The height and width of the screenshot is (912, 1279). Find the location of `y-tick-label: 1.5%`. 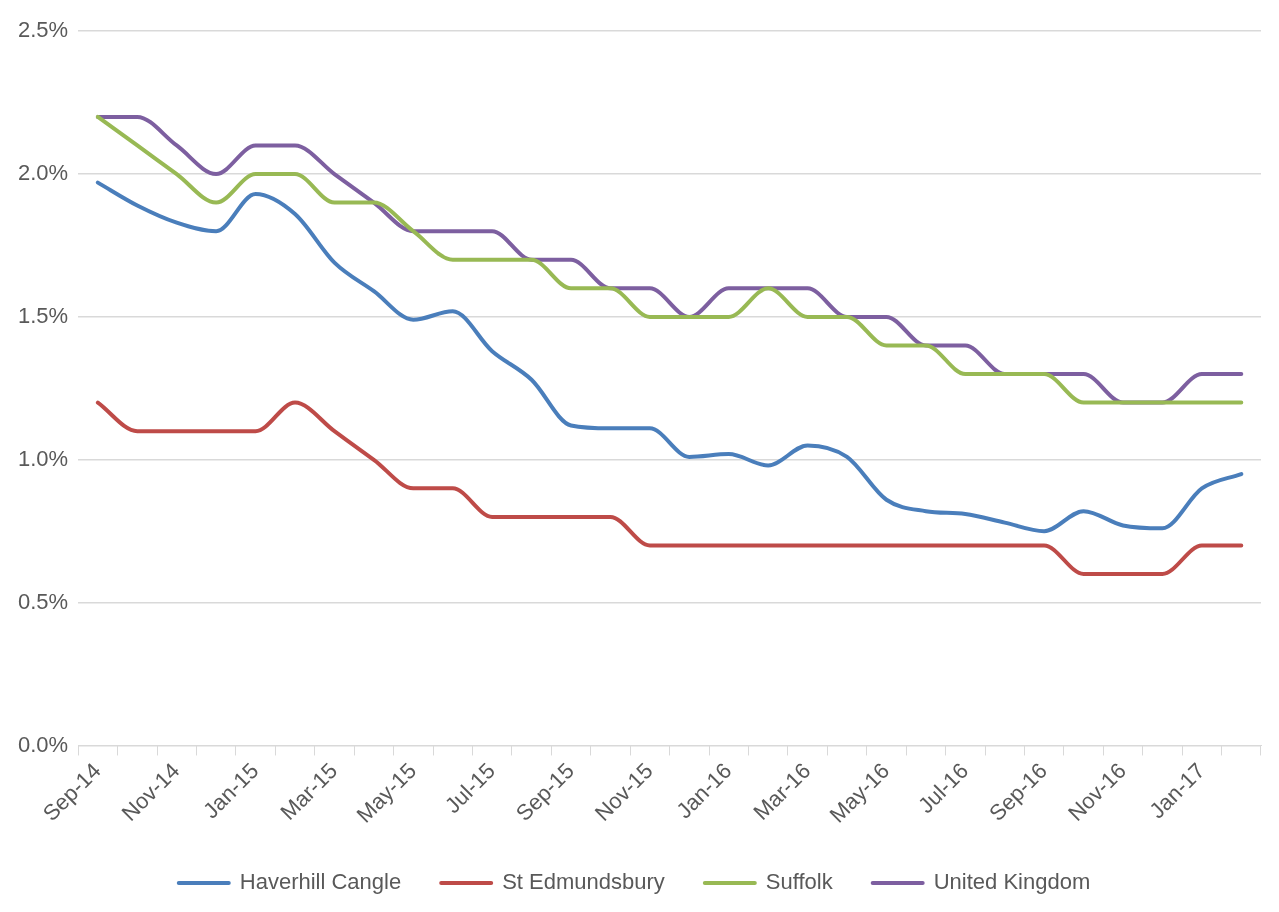

y-tick-label: 1.5% is located at coordinates (43, 315).